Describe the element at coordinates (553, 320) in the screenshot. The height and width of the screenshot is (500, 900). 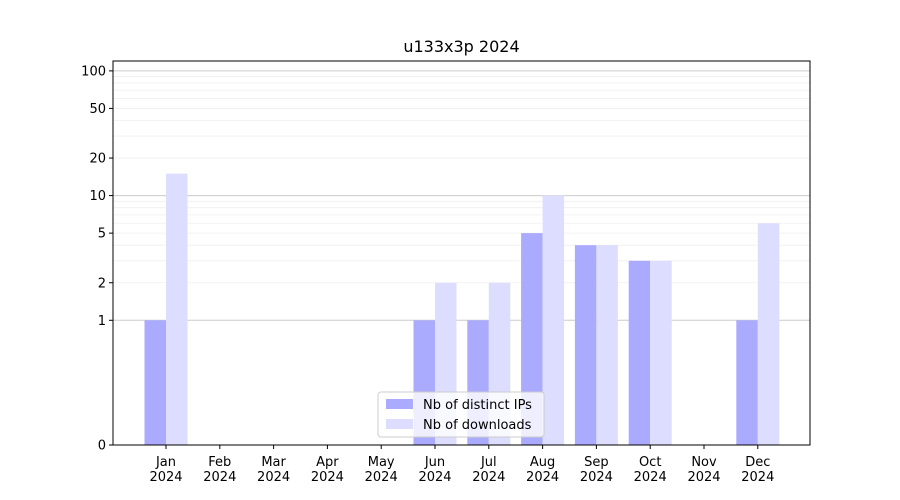
I see `bar-downloads-aug` at that location.